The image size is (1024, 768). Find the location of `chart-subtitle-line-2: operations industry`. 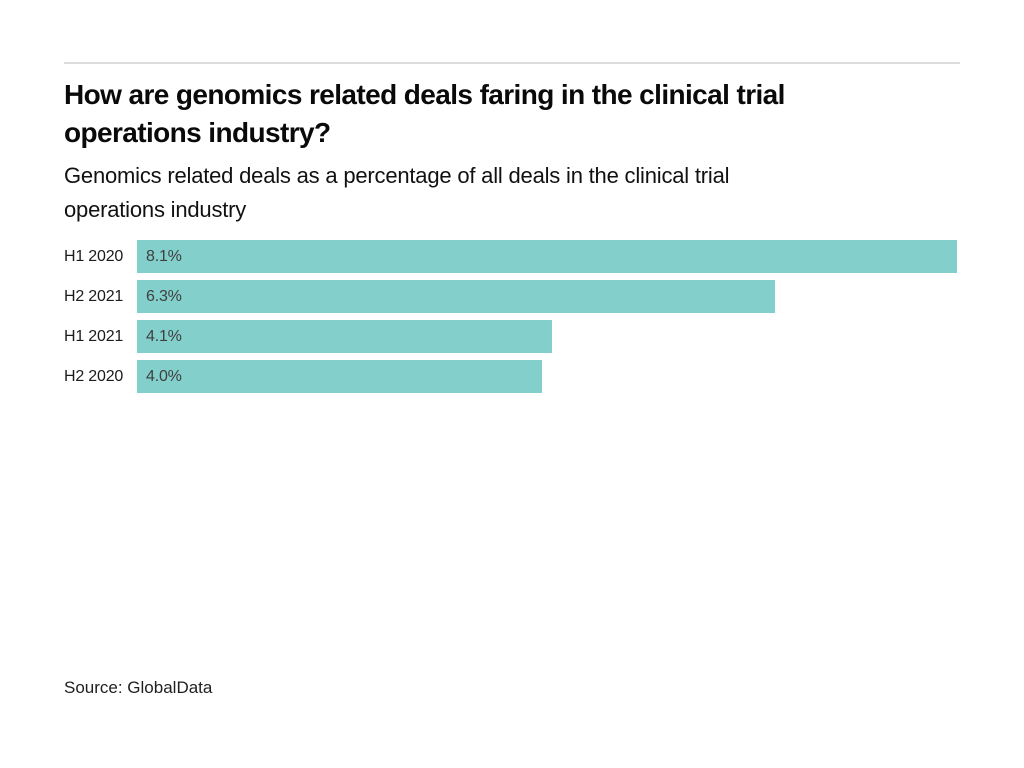

chart-subtitle-line-2: operations industry is located at coordinates (155, 209).